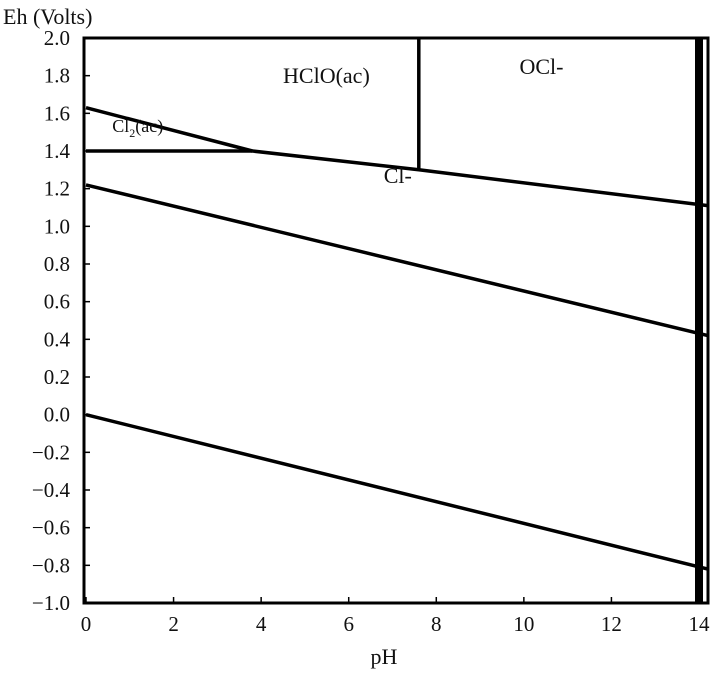 This screenshot has width=720, height=679. I want to click on y-tick-label-1: 1.8, so click(57, 76).